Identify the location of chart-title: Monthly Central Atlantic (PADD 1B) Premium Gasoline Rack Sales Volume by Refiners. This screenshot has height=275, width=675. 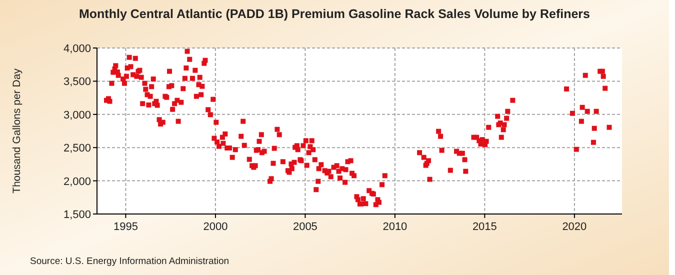
(334, 14).